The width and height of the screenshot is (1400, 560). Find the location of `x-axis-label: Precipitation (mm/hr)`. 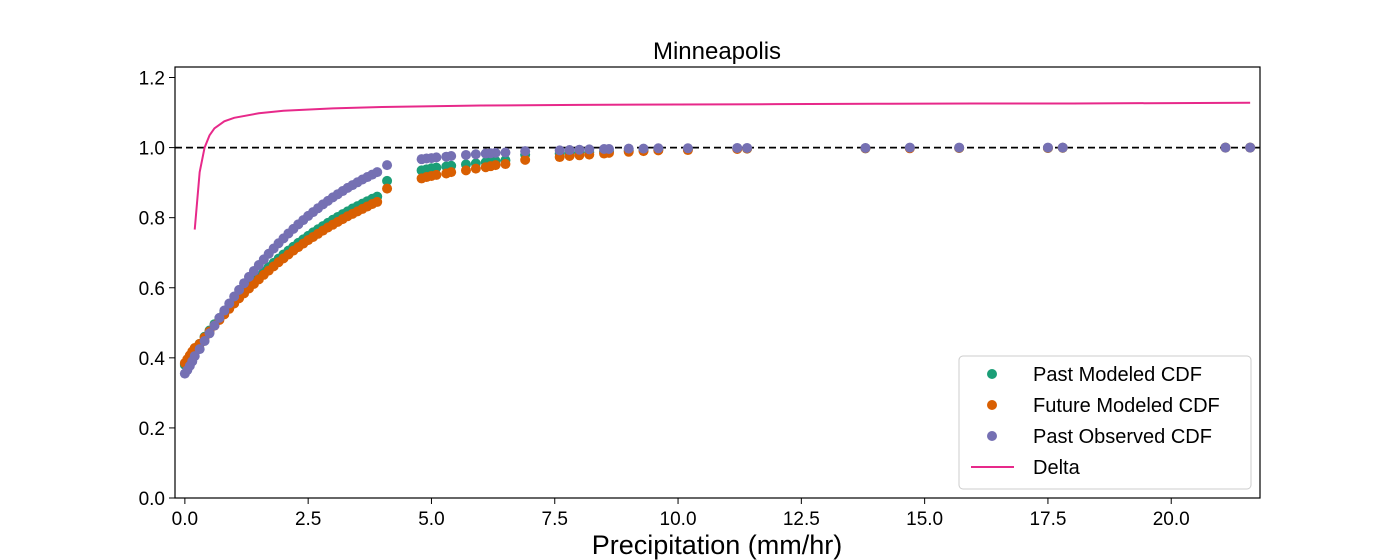

x-axis-label: Precipitation (mm/hr) is located at coordinates (717, 545).